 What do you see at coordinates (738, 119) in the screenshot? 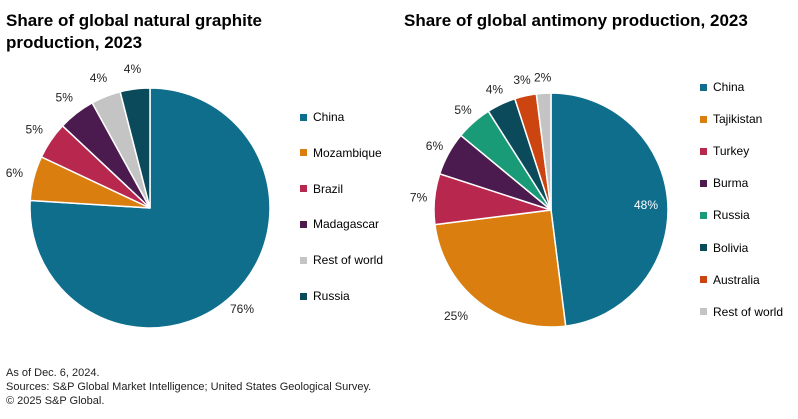
I see `legend-label: Tajikistan` at bounding box center [738, 119].